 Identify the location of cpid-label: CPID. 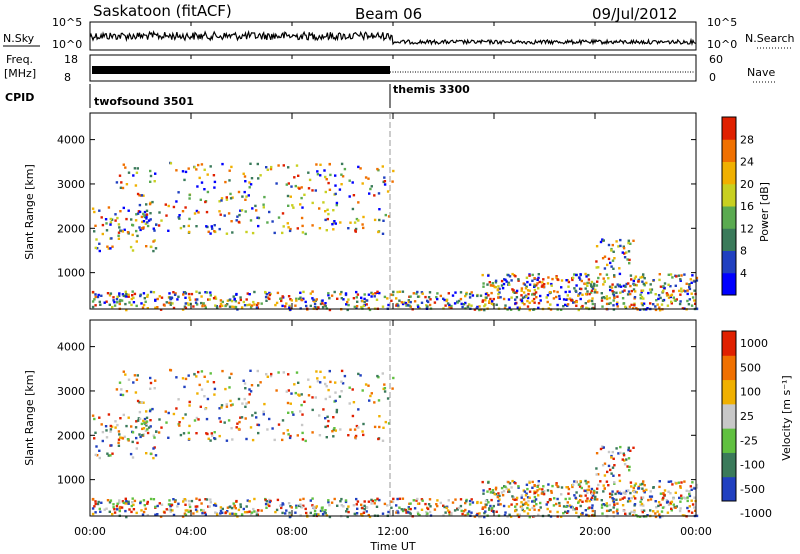
(19, 97).